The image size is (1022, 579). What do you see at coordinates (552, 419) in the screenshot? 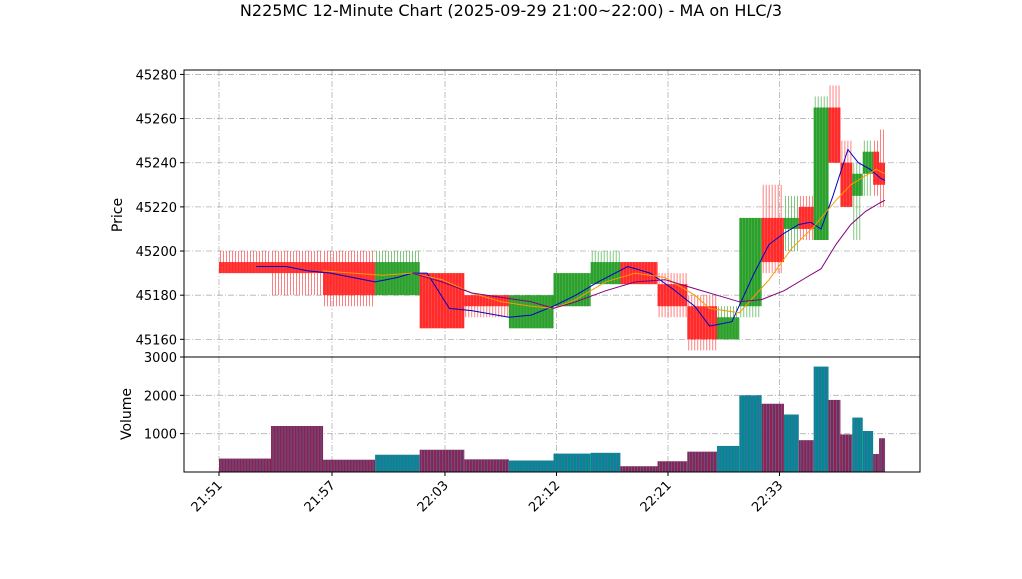
I see `volume-bars-group` at bounding box center [552, 419].